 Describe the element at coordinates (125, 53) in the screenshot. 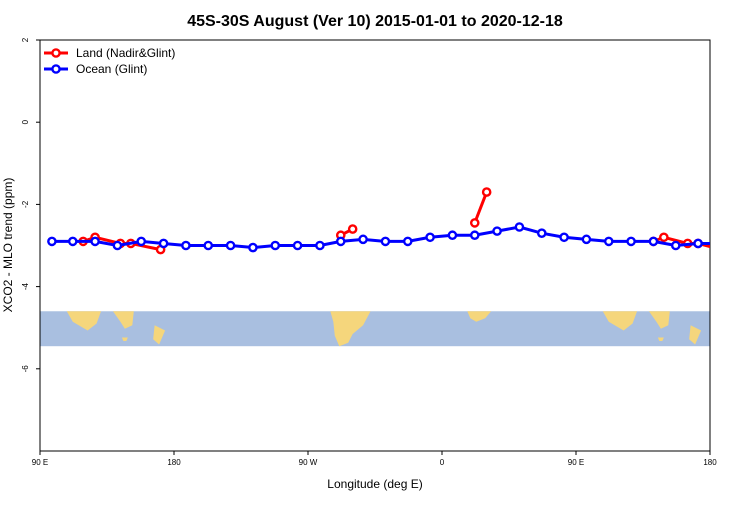

I see `legend-label: Land (Nadir&Glint)` at that location.